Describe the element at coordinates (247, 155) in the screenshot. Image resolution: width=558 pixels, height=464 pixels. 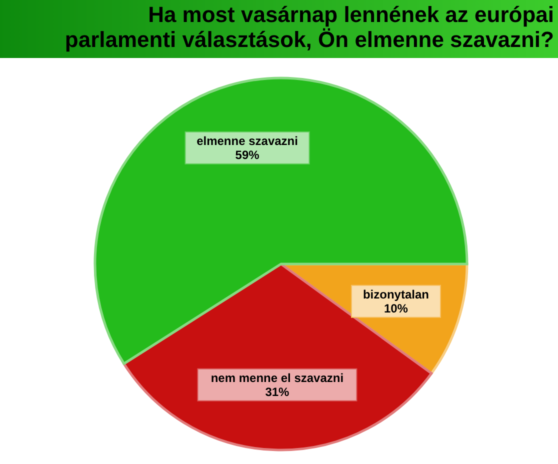
I see `data-label: 59%` at that location.